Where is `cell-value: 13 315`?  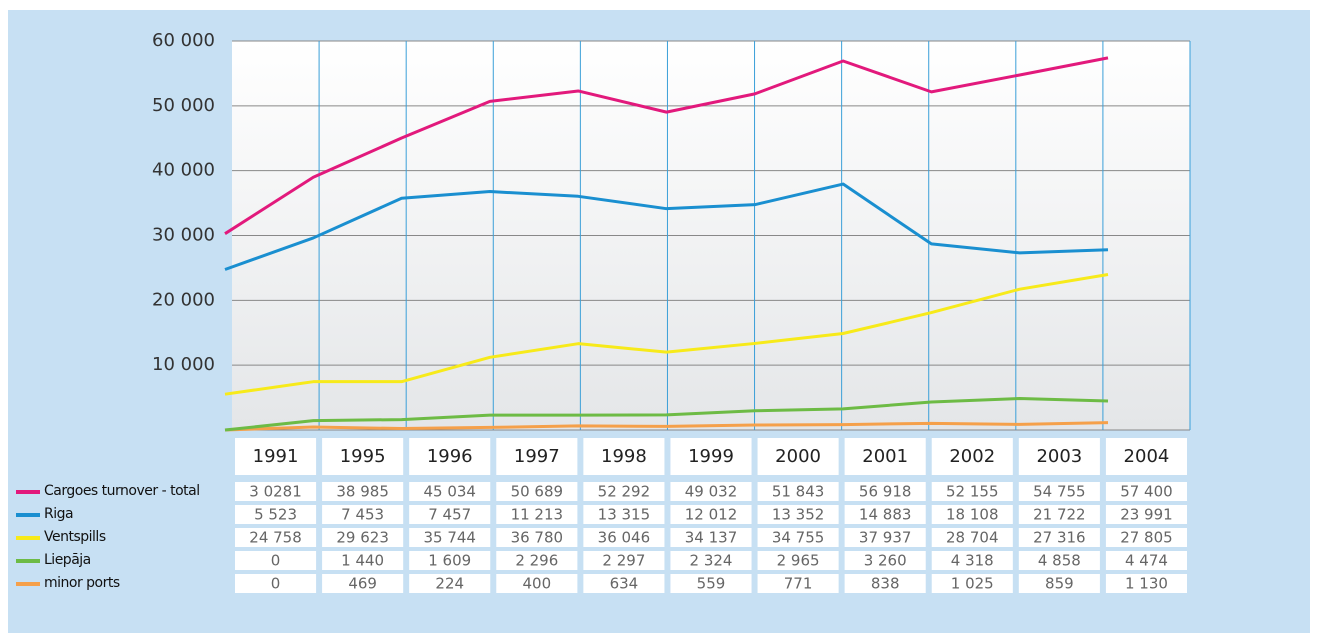 cell-value: 13 315 is located at coordinates (624, 515).